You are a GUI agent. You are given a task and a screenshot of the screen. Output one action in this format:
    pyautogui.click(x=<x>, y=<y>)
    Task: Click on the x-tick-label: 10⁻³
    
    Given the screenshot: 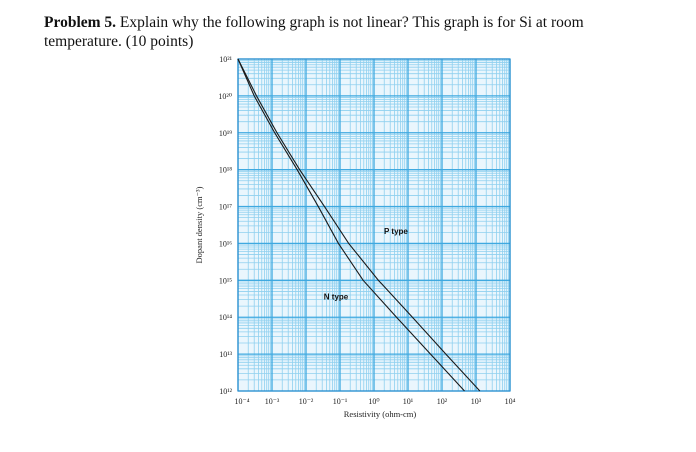 What is the action you would take?
    pyautogui.click(x=272, y=401)
    